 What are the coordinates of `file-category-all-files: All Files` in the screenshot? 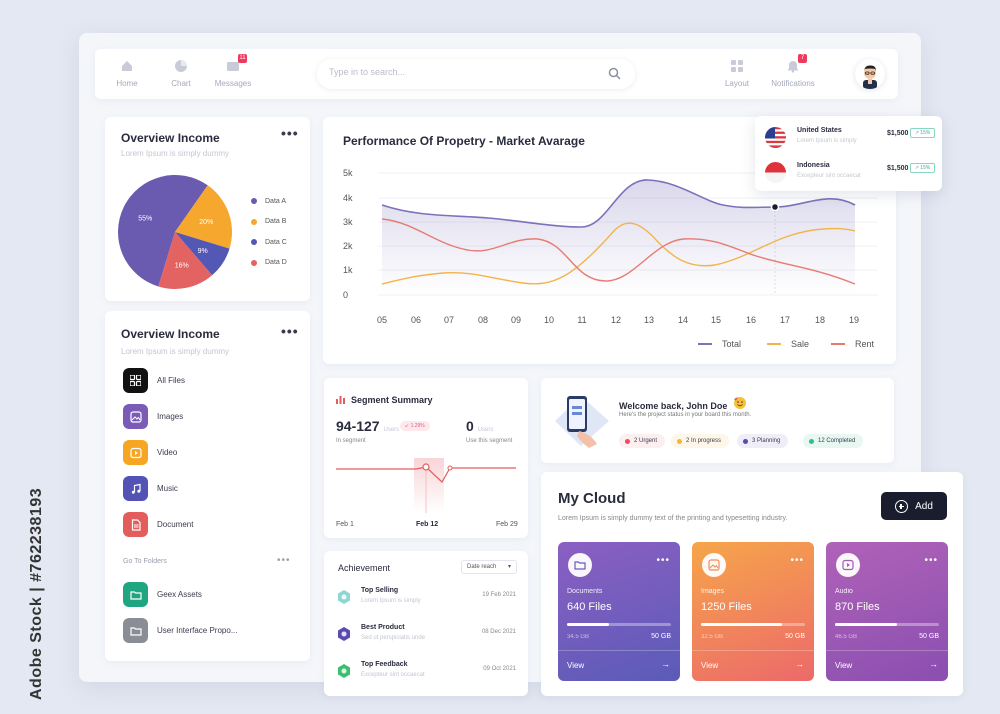 It's located at (154, 380).